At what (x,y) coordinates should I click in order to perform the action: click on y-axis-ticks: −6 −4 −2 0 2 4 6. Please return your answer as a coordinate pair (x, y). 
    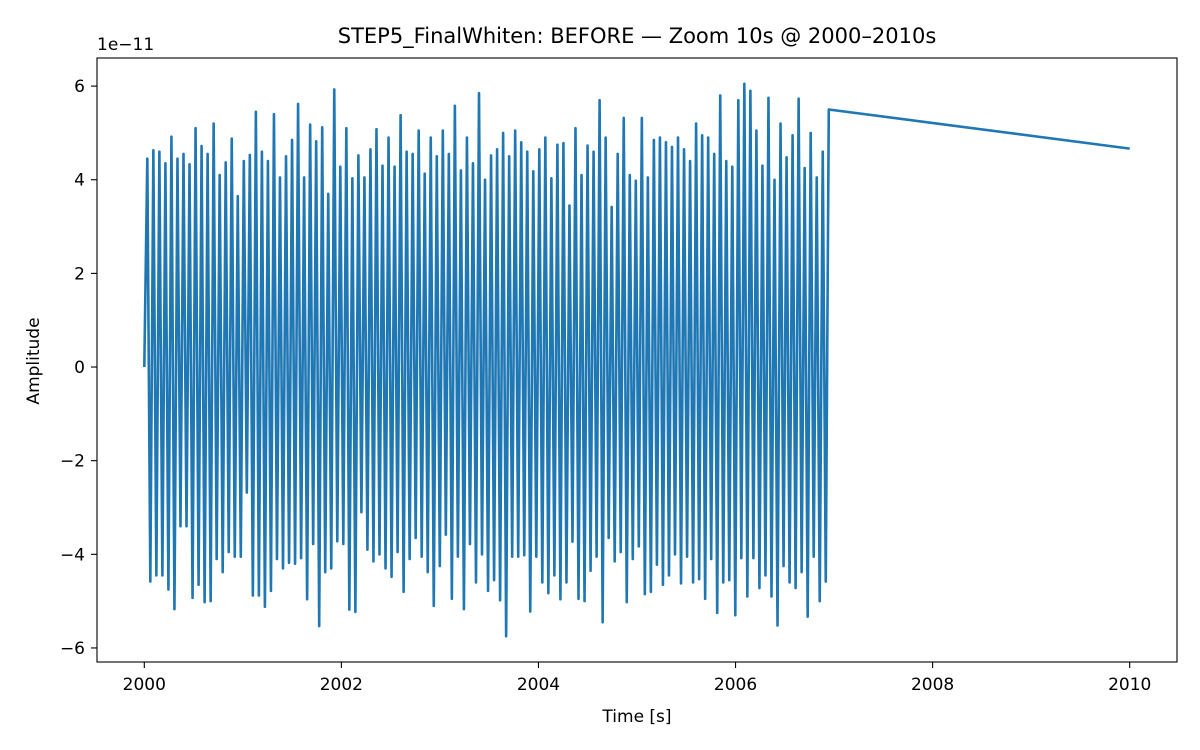
    Looking at the image, I should click on (78, 368).